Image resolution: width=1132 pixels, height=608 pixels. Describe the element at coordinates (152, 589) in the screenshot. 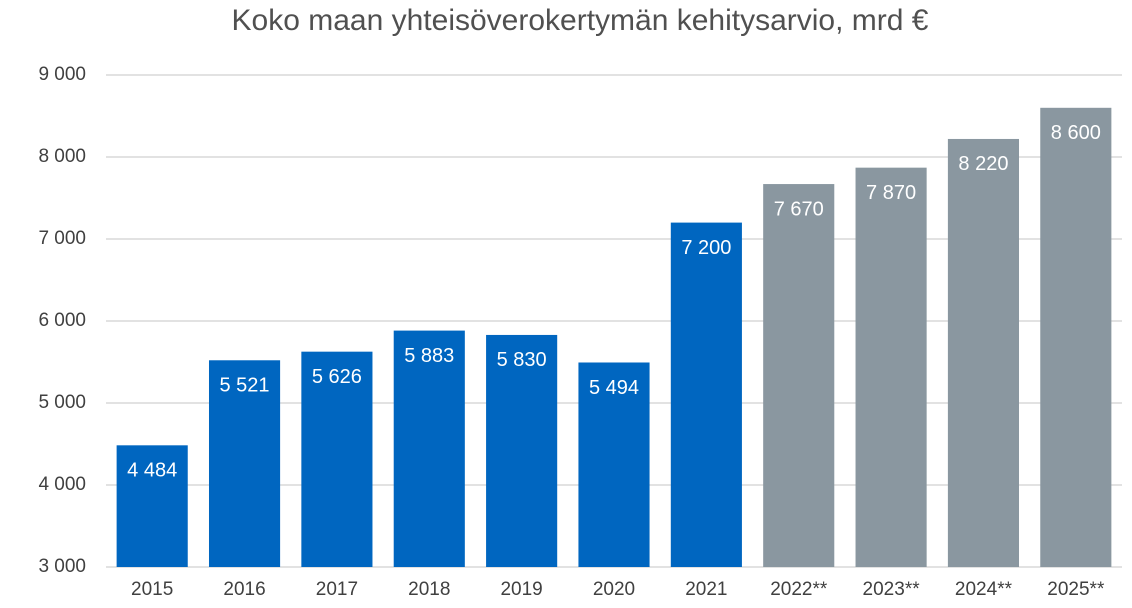

I see `x-tick-label: 2015` at that location.